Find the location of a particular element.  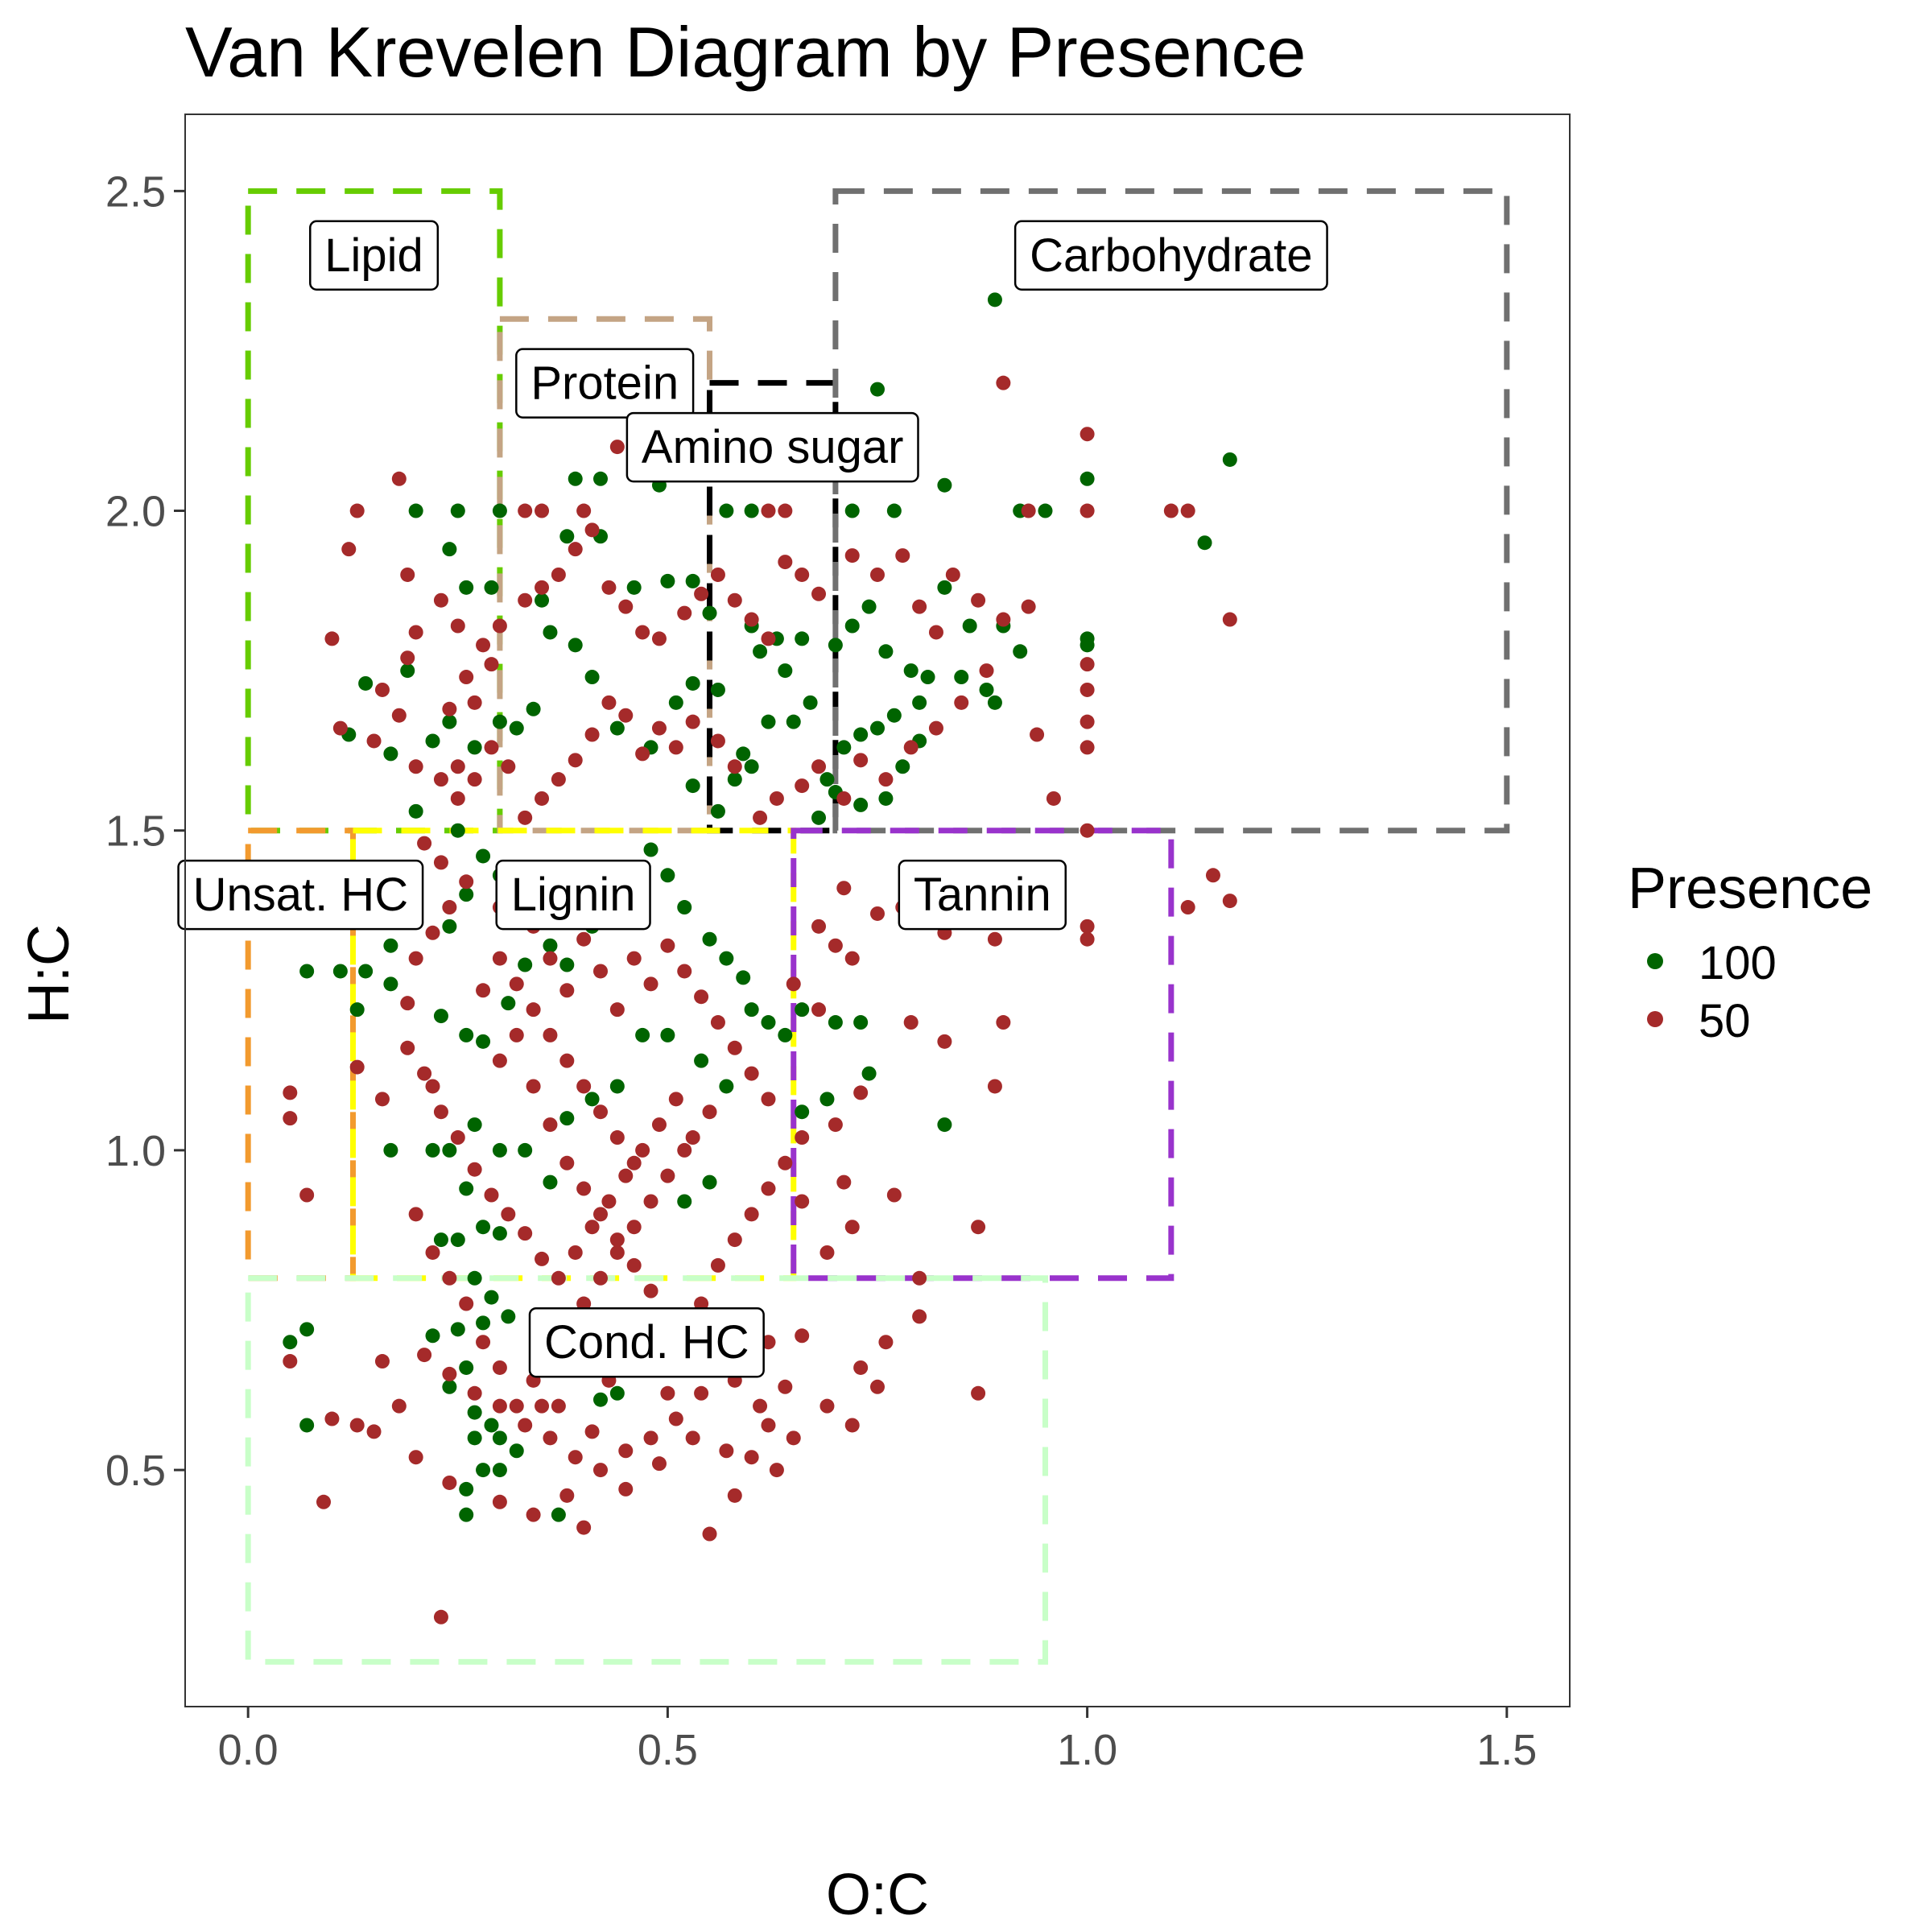

region-label-lignin: Lignin is located at coordinates (573, 895).